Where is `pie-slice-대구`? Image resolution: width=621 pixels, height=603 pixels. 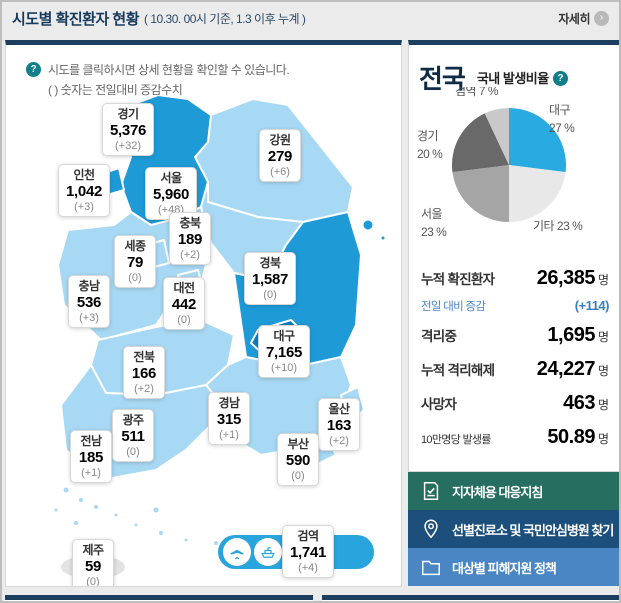 pie-slice-대구 is located at coordinates (537, 140).